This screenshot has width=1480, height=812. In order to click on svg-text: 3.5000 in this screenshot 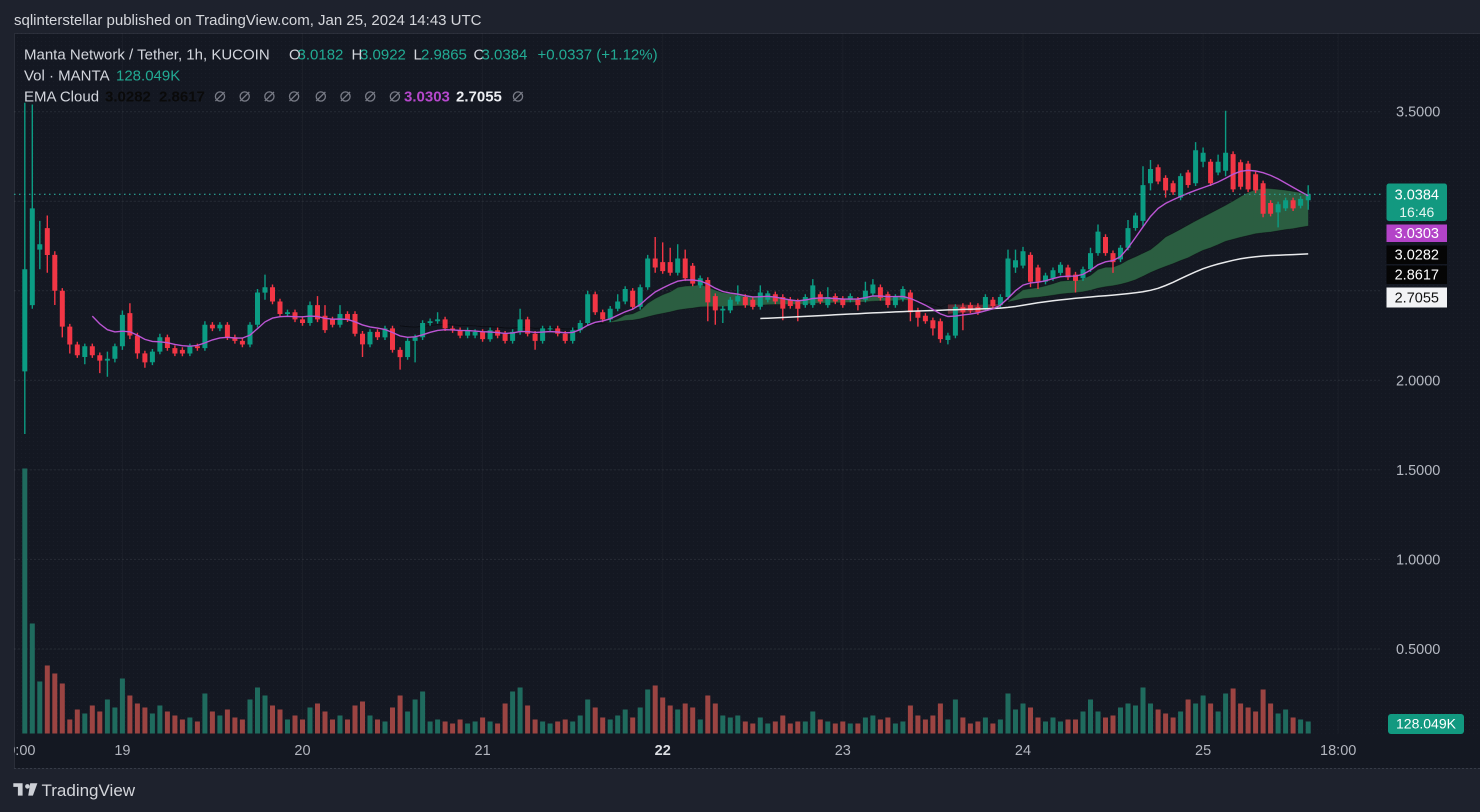, I will do `click(1418, 113)`.